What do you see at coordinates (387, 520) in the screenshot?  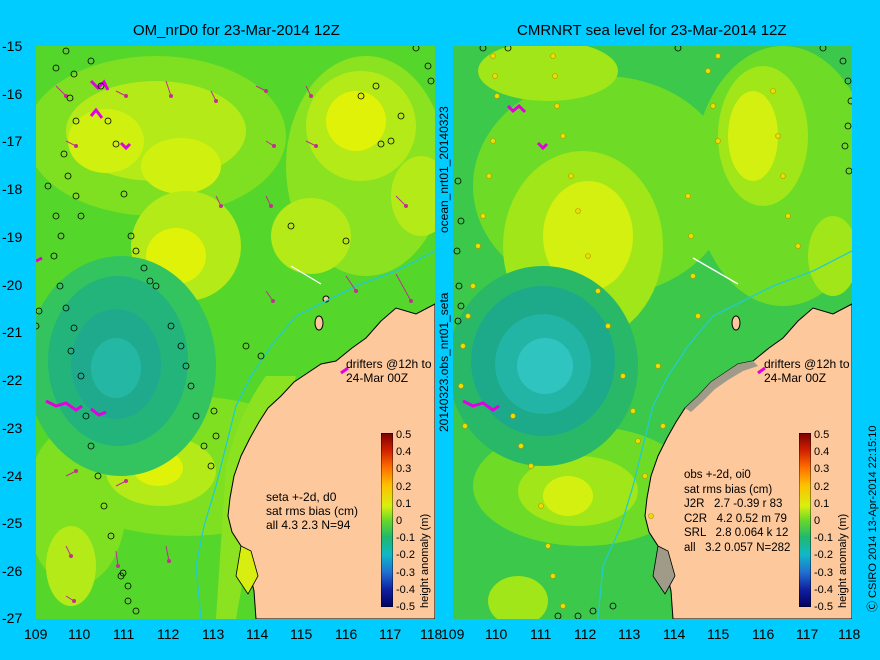 I see `left-colorbar` at bounding box center [387, 520].